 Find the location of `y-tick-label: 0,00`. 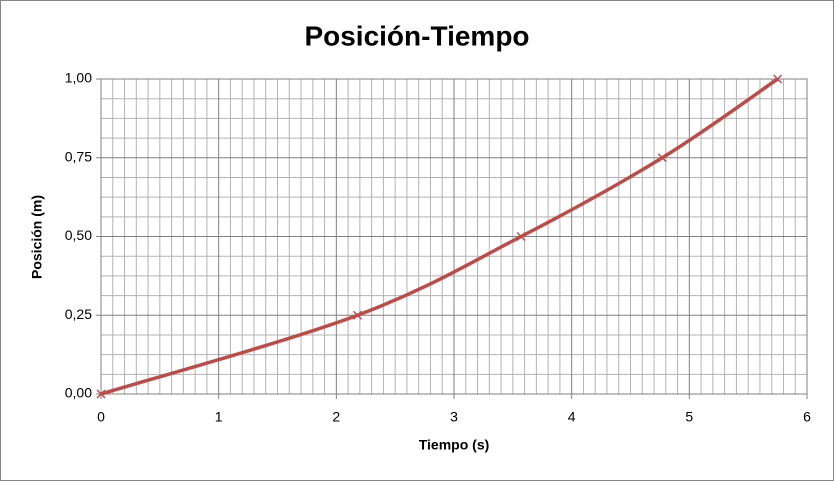

y-tick-label: 0,00 is located at coordinates (78, 393).